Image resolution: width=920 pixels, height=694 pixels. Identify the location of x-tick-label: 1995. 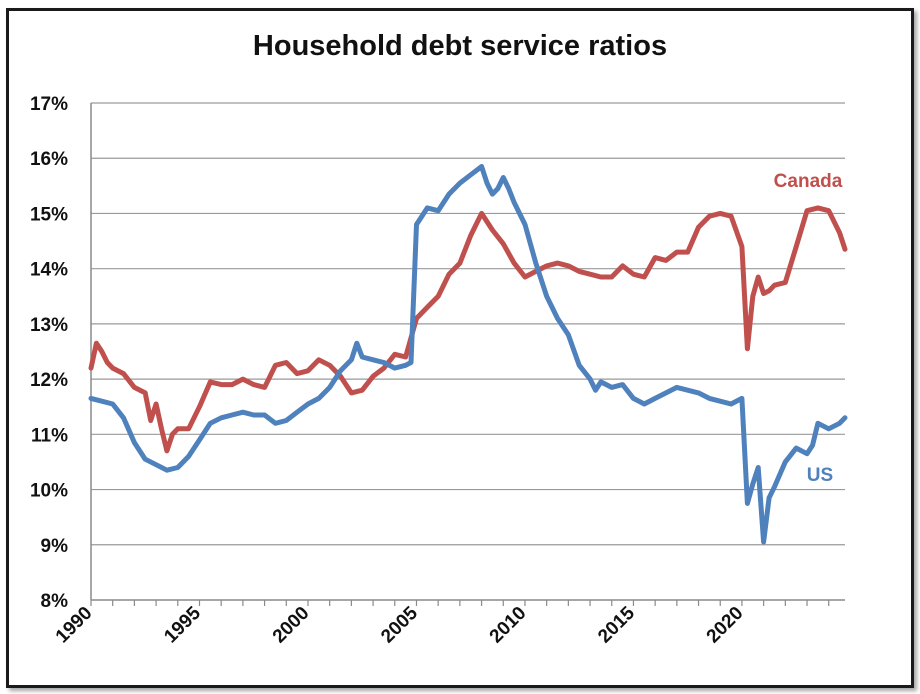
(182, 624).